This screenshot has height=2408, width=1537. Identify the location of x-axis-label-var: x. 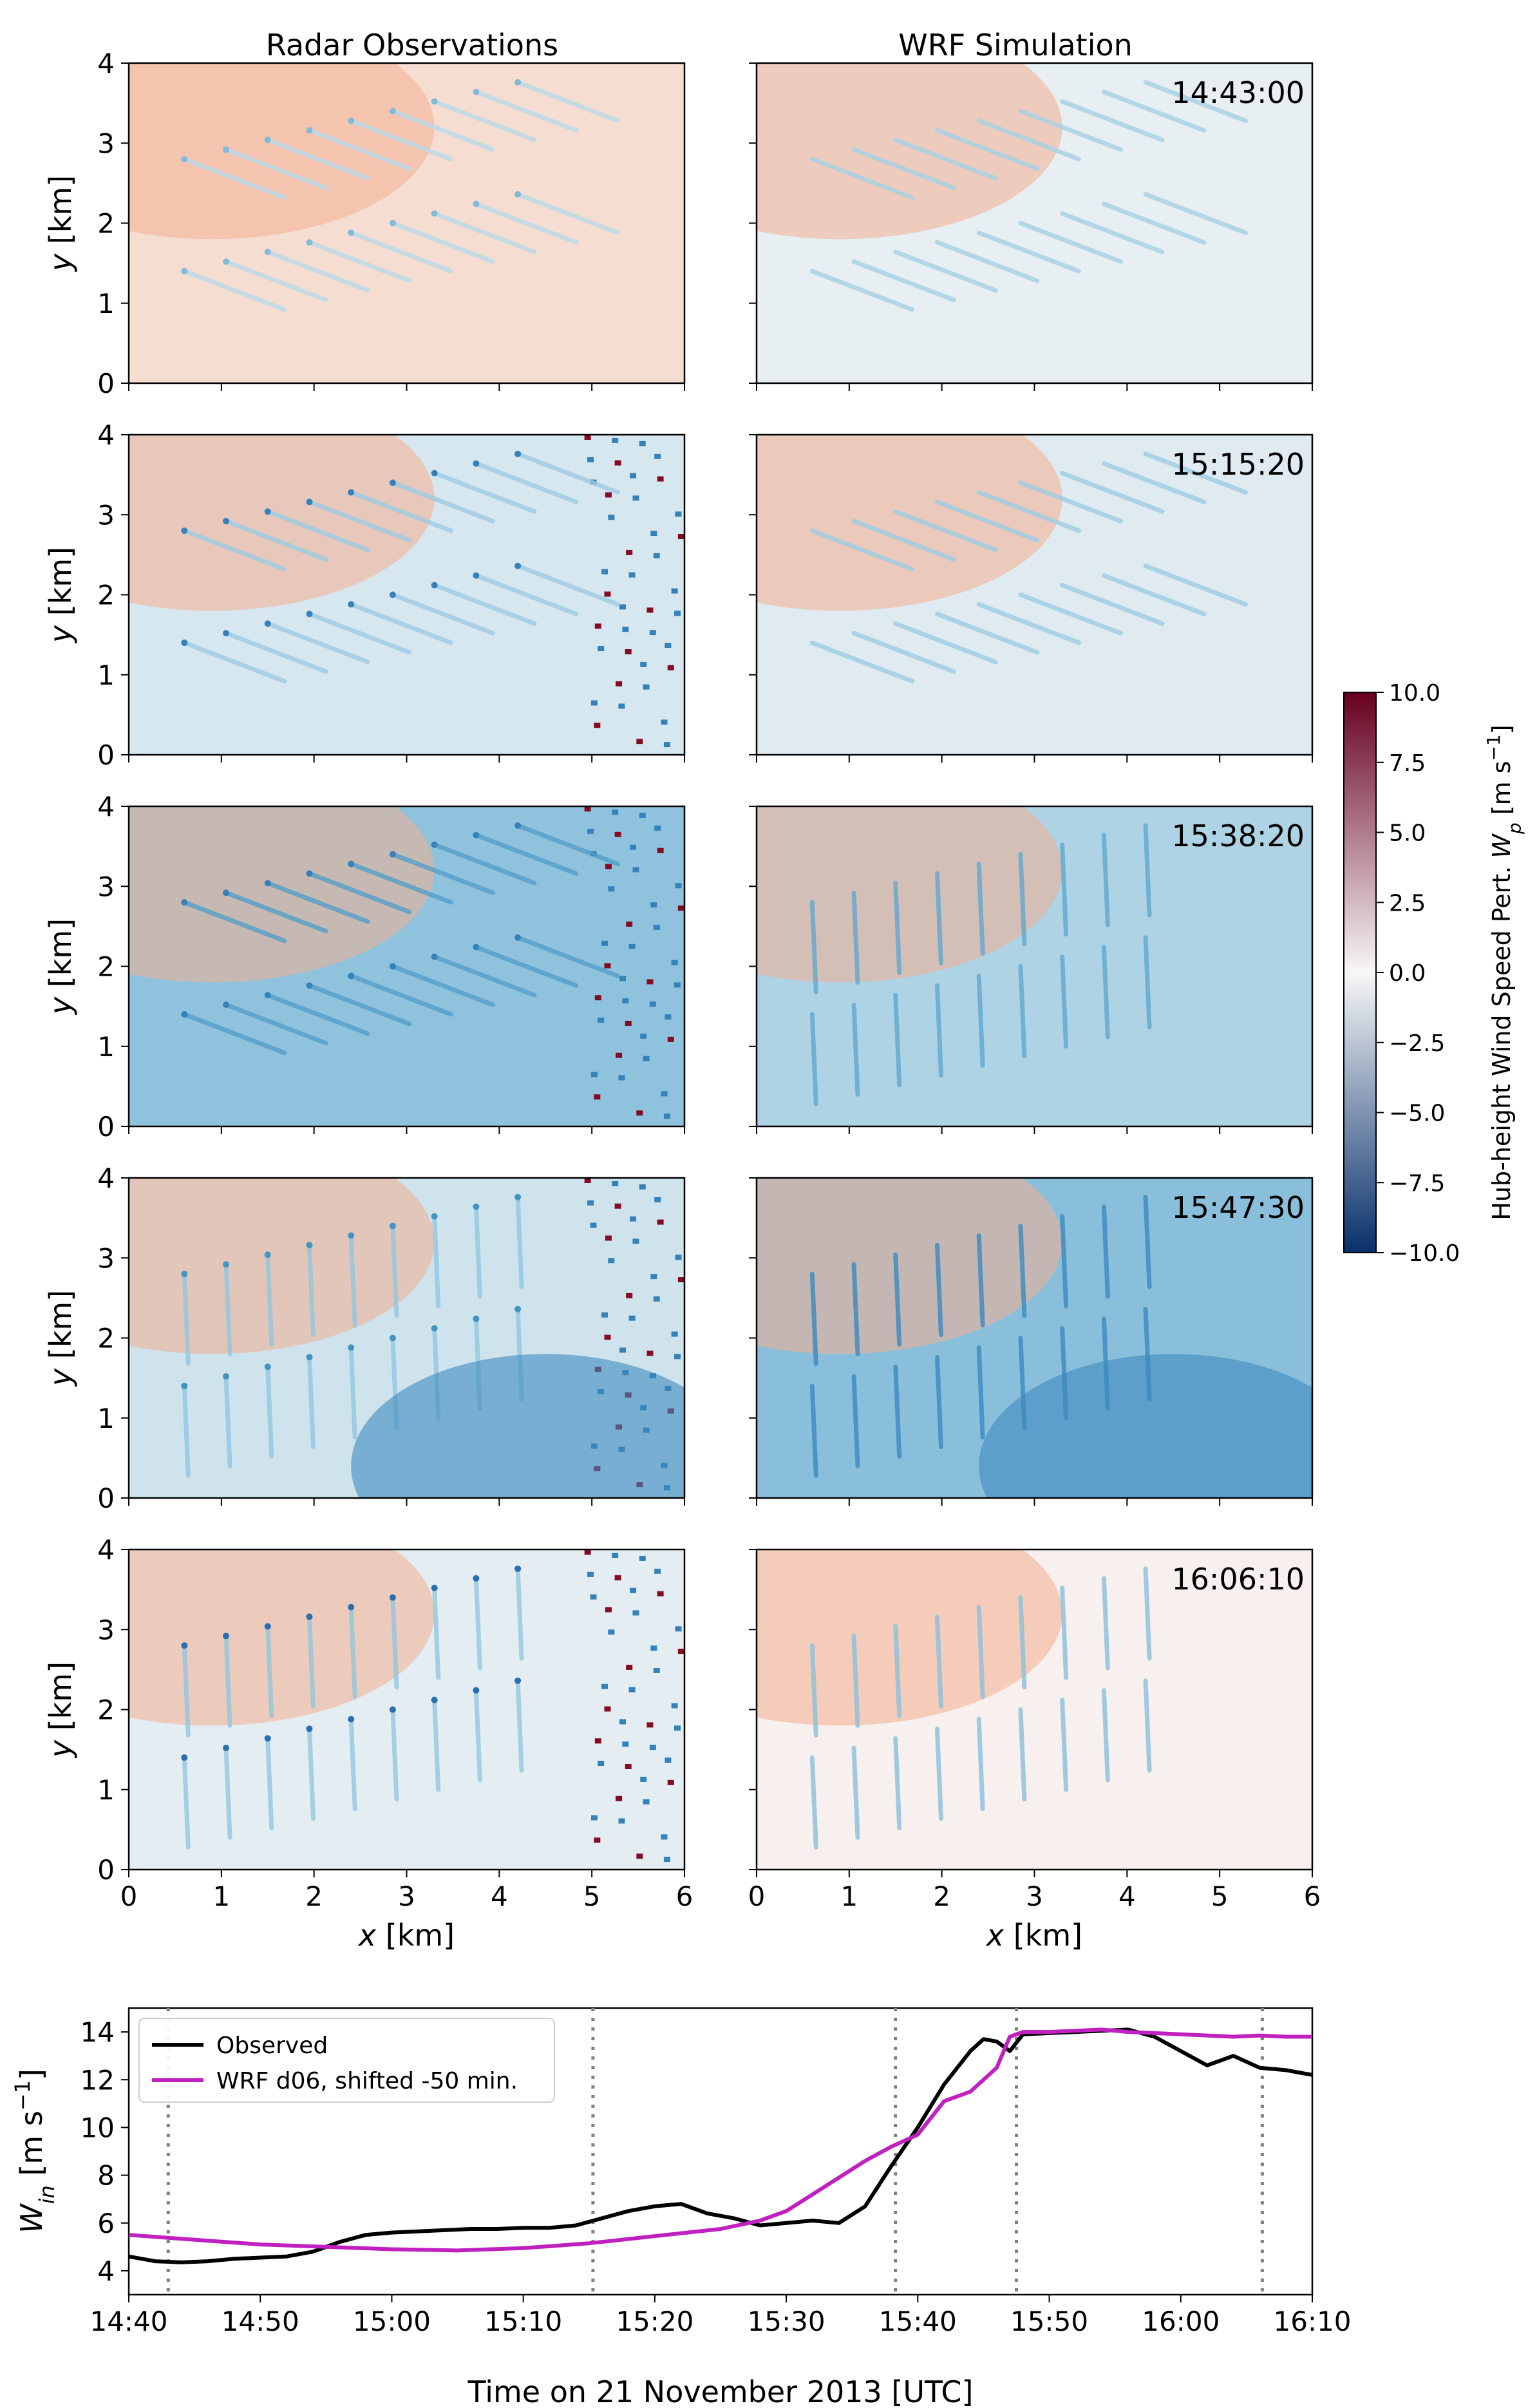
(367, 1935).